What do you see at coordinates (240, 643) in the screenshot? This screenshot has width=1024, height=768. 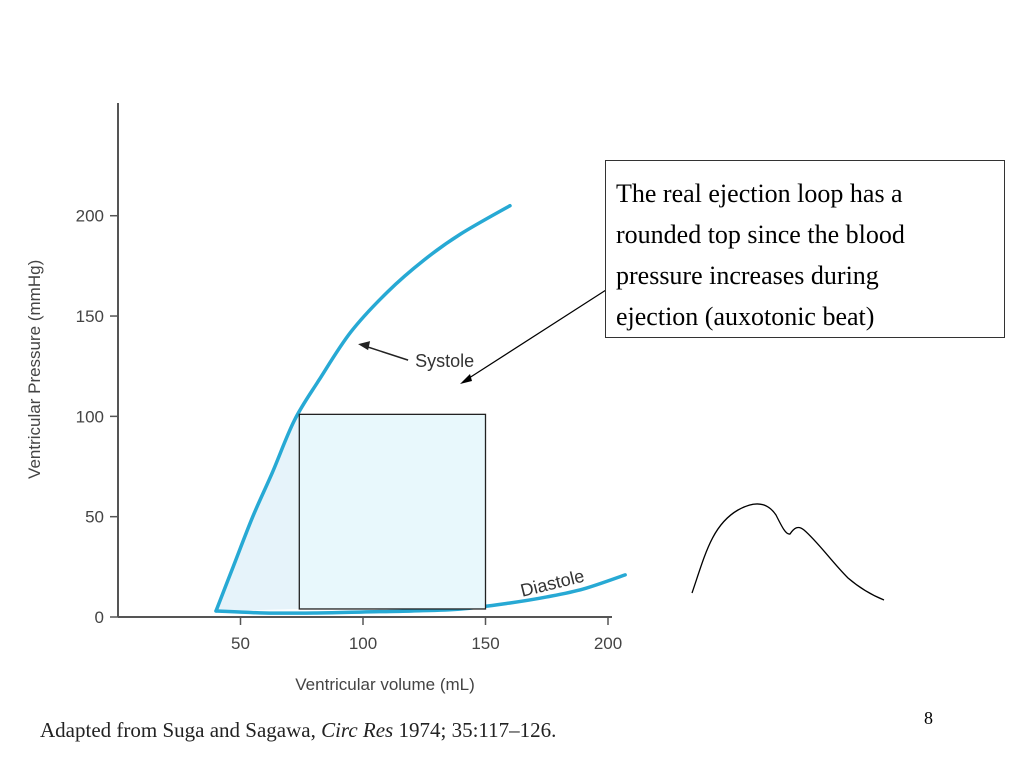 I see `x-tick-label: 50` at bounding box center [240, 643].